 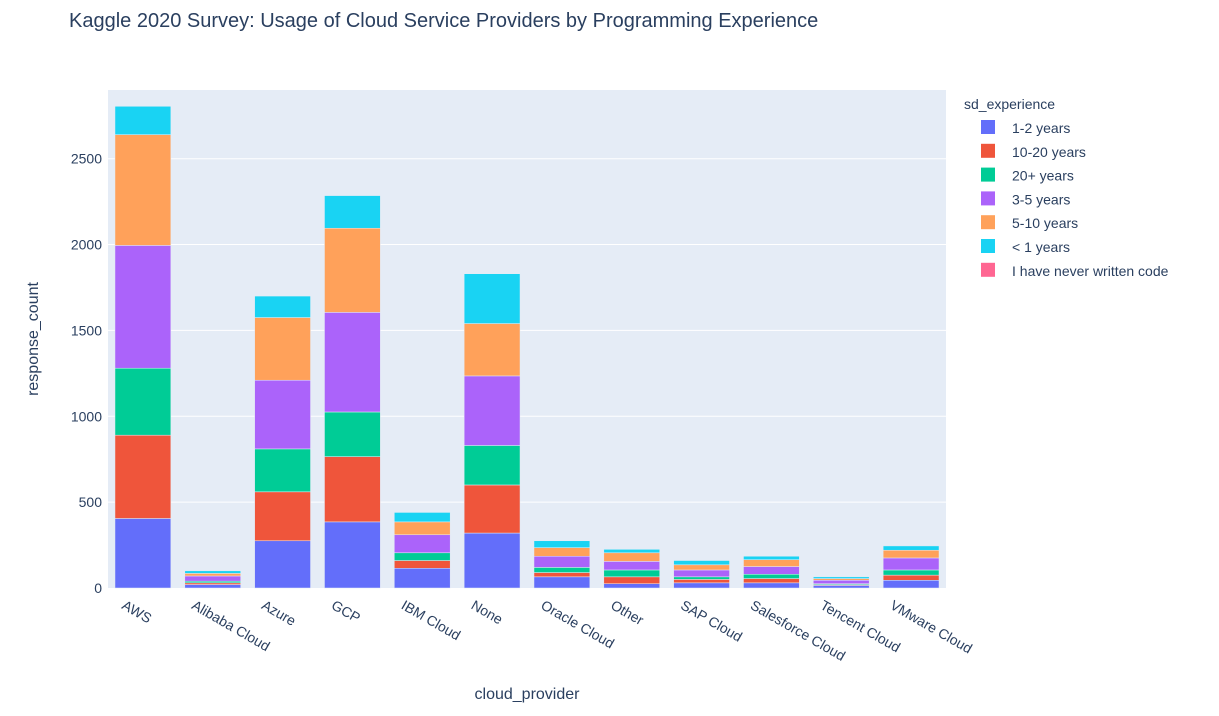 What do you see at coordinates (492, 509) in the screenshot?
I see `bar-none-10-20-years` at bounding box center [492, 509].